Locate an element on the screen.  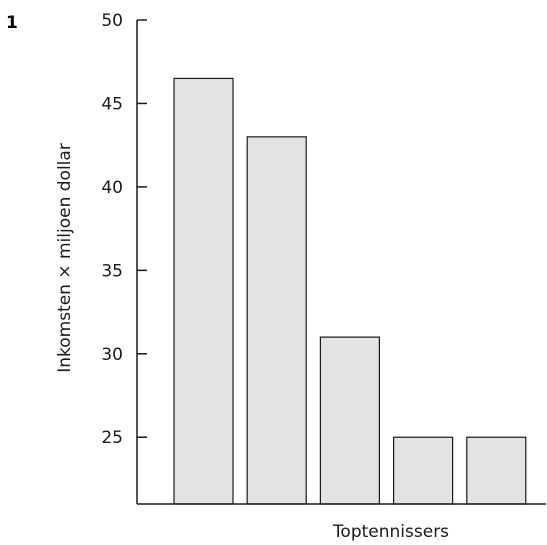
y-tick-label: 40 is located at coordinates (112, 188).